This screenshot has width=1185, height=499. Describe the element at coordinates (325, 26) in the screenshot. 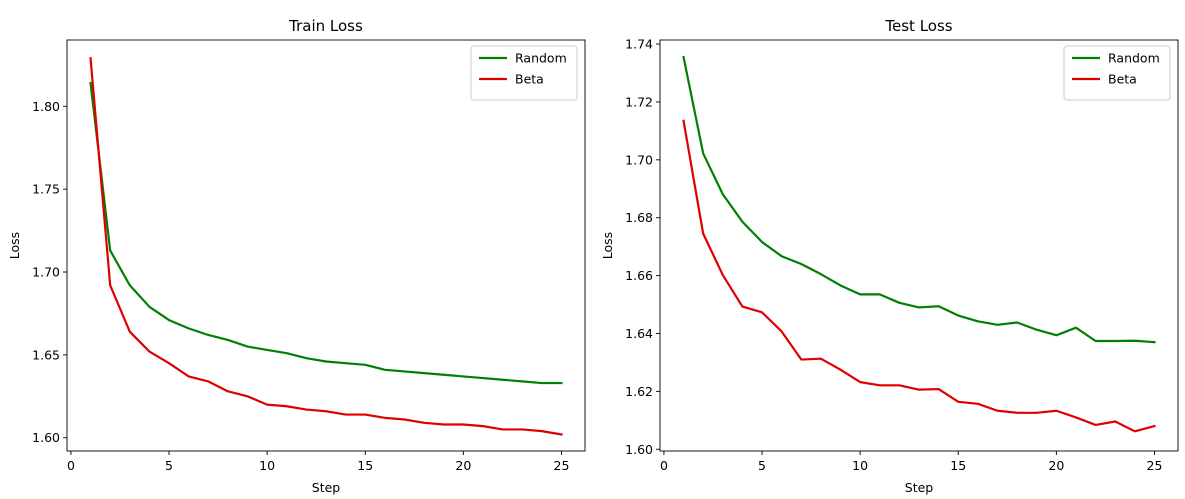

I see `chart-title: Train Loss` at that location.